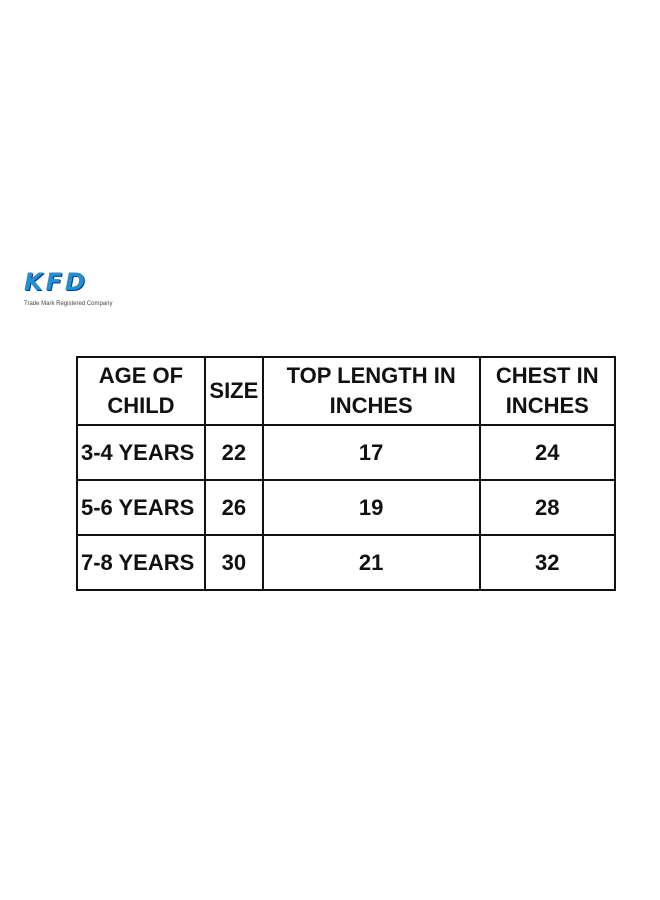 The width and height of the screenshot is (660, 900). Describe the element at coordinates (89, 293) in the screenshot. I see `brand-logo: KFD Trade Mark Registered Company` at that location.